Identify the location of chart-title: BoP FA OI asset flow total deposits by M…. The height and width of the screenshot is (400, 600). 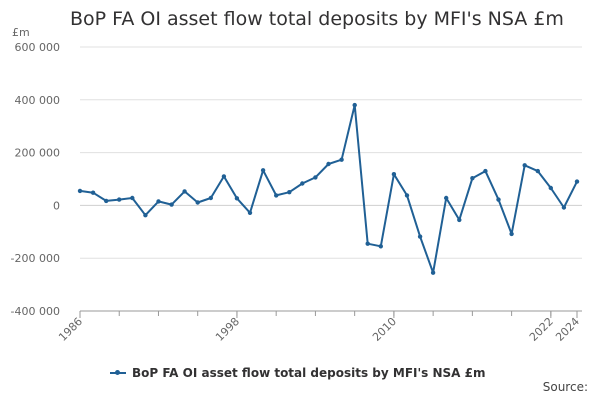
(317, 19).